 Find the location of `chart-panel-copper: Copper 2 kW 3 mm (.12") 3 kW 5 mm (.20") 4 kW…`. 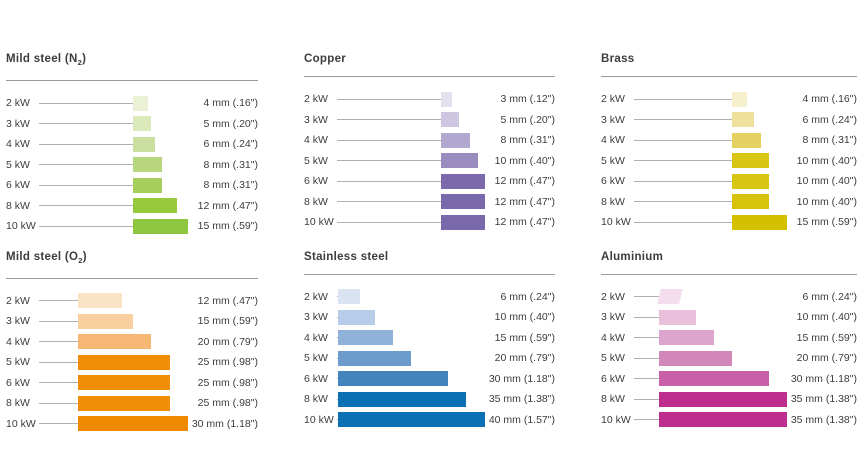

chart-panel-copper: Copper 2 kW 3 mm (.12") 3 kW 5 mm (.20") 4 kW… is located at coordinates (429, 144).